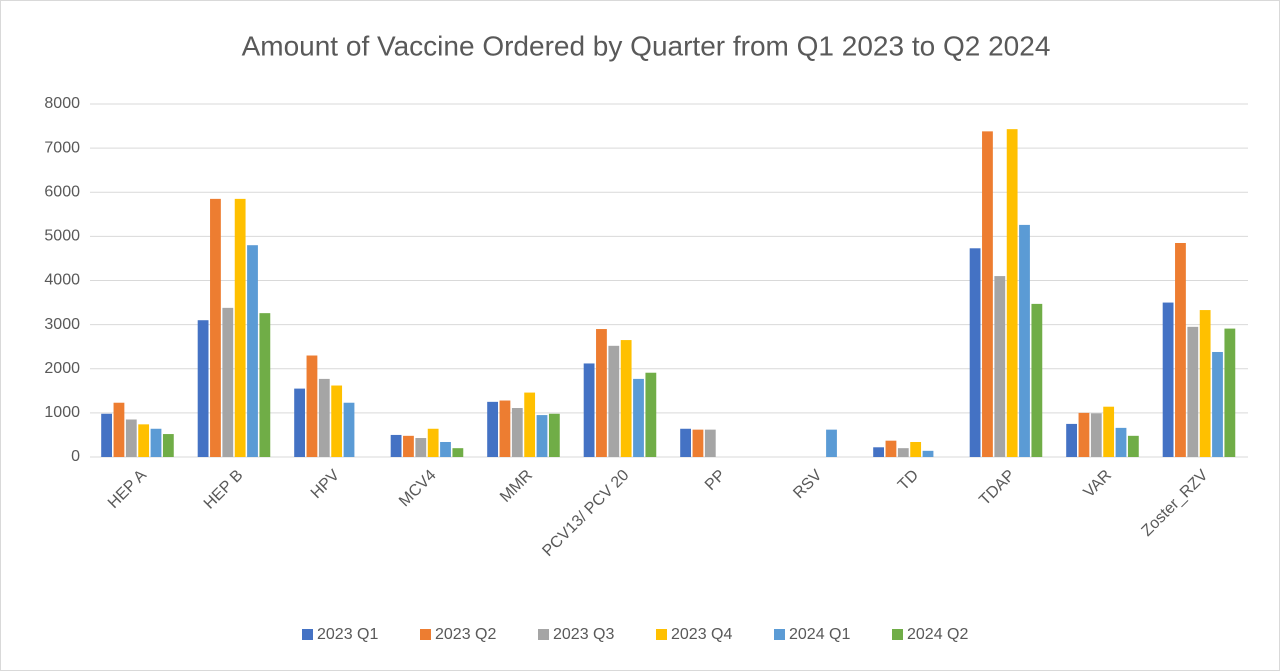 Image resolution: width=1281 pixels, height=672 pixels. Describe the element at coordinates (62, 412) in the screenshot. I see `y-tick-label: 1000` at that location.